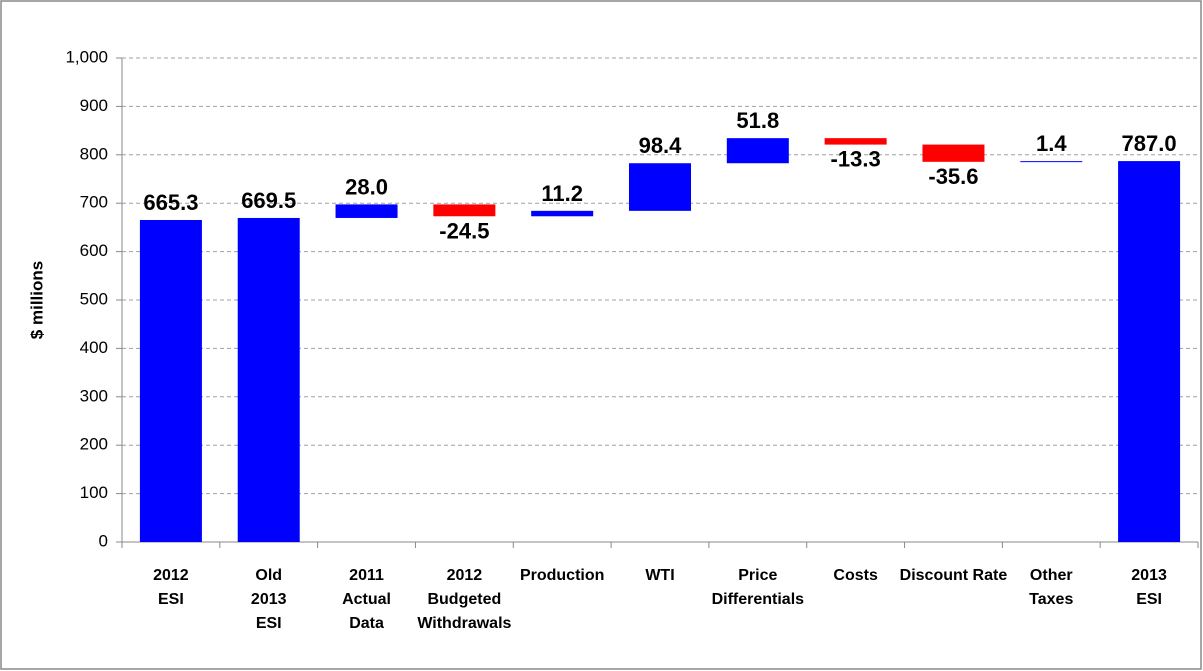 The height and width of the screenshot is (671, 1203). I want to click on y-tick-label: 600, so click(94, 250).